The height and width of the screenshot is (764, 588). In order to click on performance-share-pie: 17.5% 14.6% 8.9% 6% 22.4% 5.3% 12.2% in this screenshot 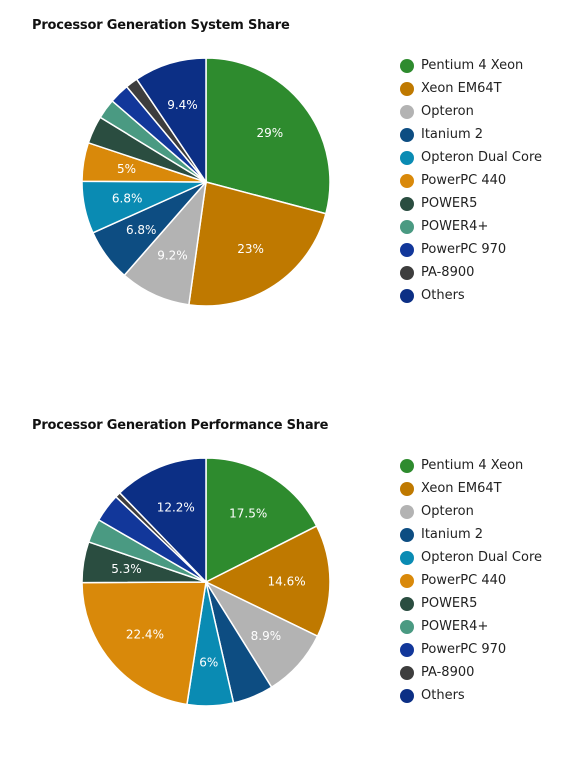, I will do `click(206, 582)`.